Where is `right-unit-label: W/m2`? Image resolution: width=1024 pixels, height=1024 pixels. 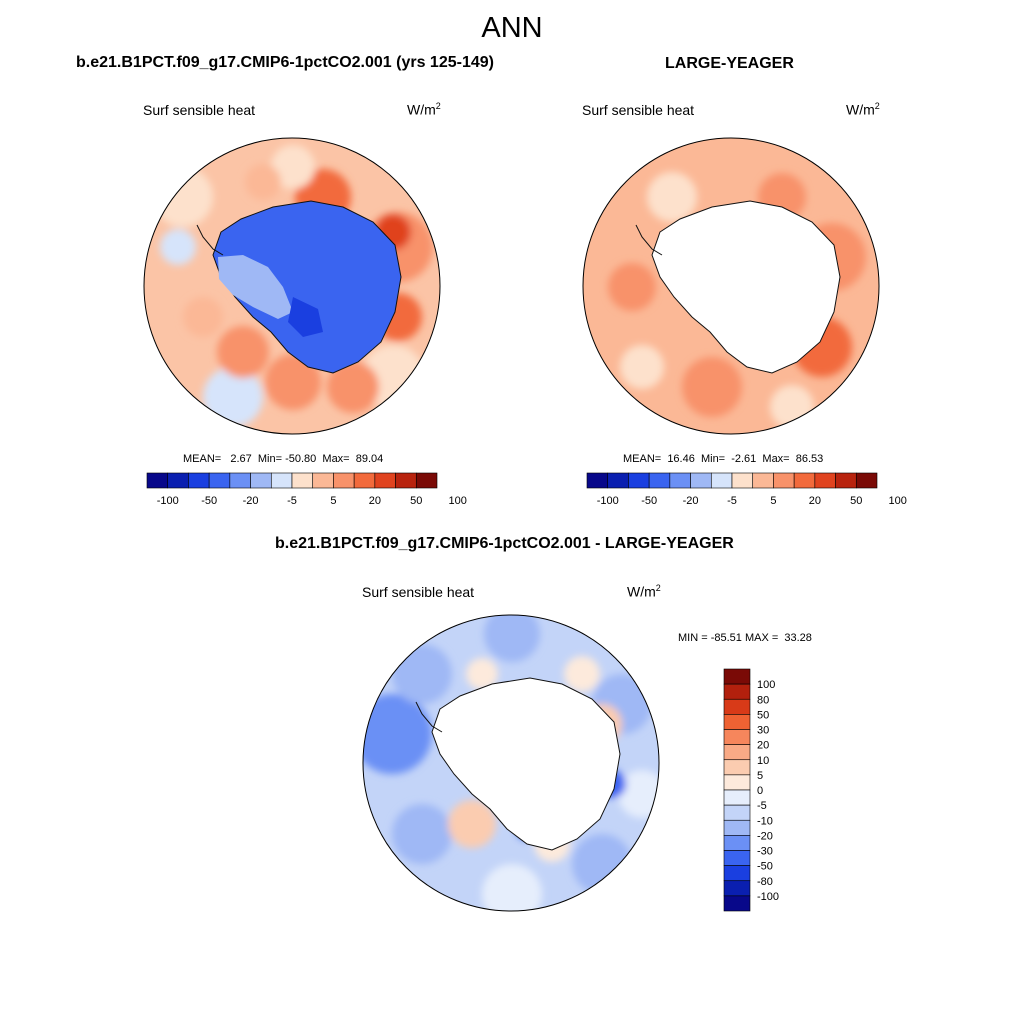
right-unit-label: W/m2 is located at coordinates (863, 109).